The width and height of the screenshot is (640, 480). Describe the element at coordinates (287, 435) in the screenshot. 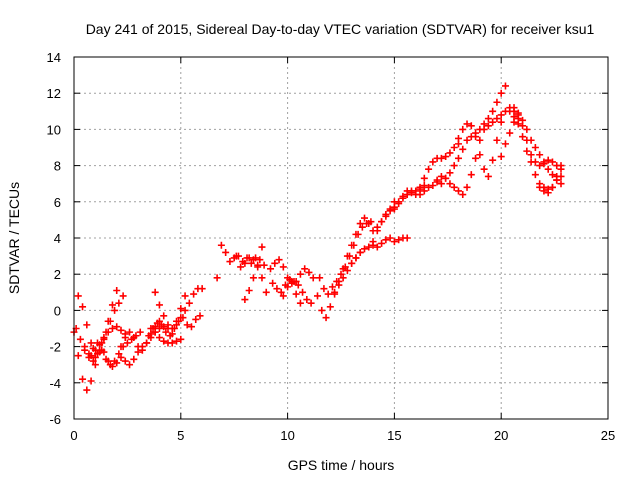

I see `x-tick-label: 10` at that location.